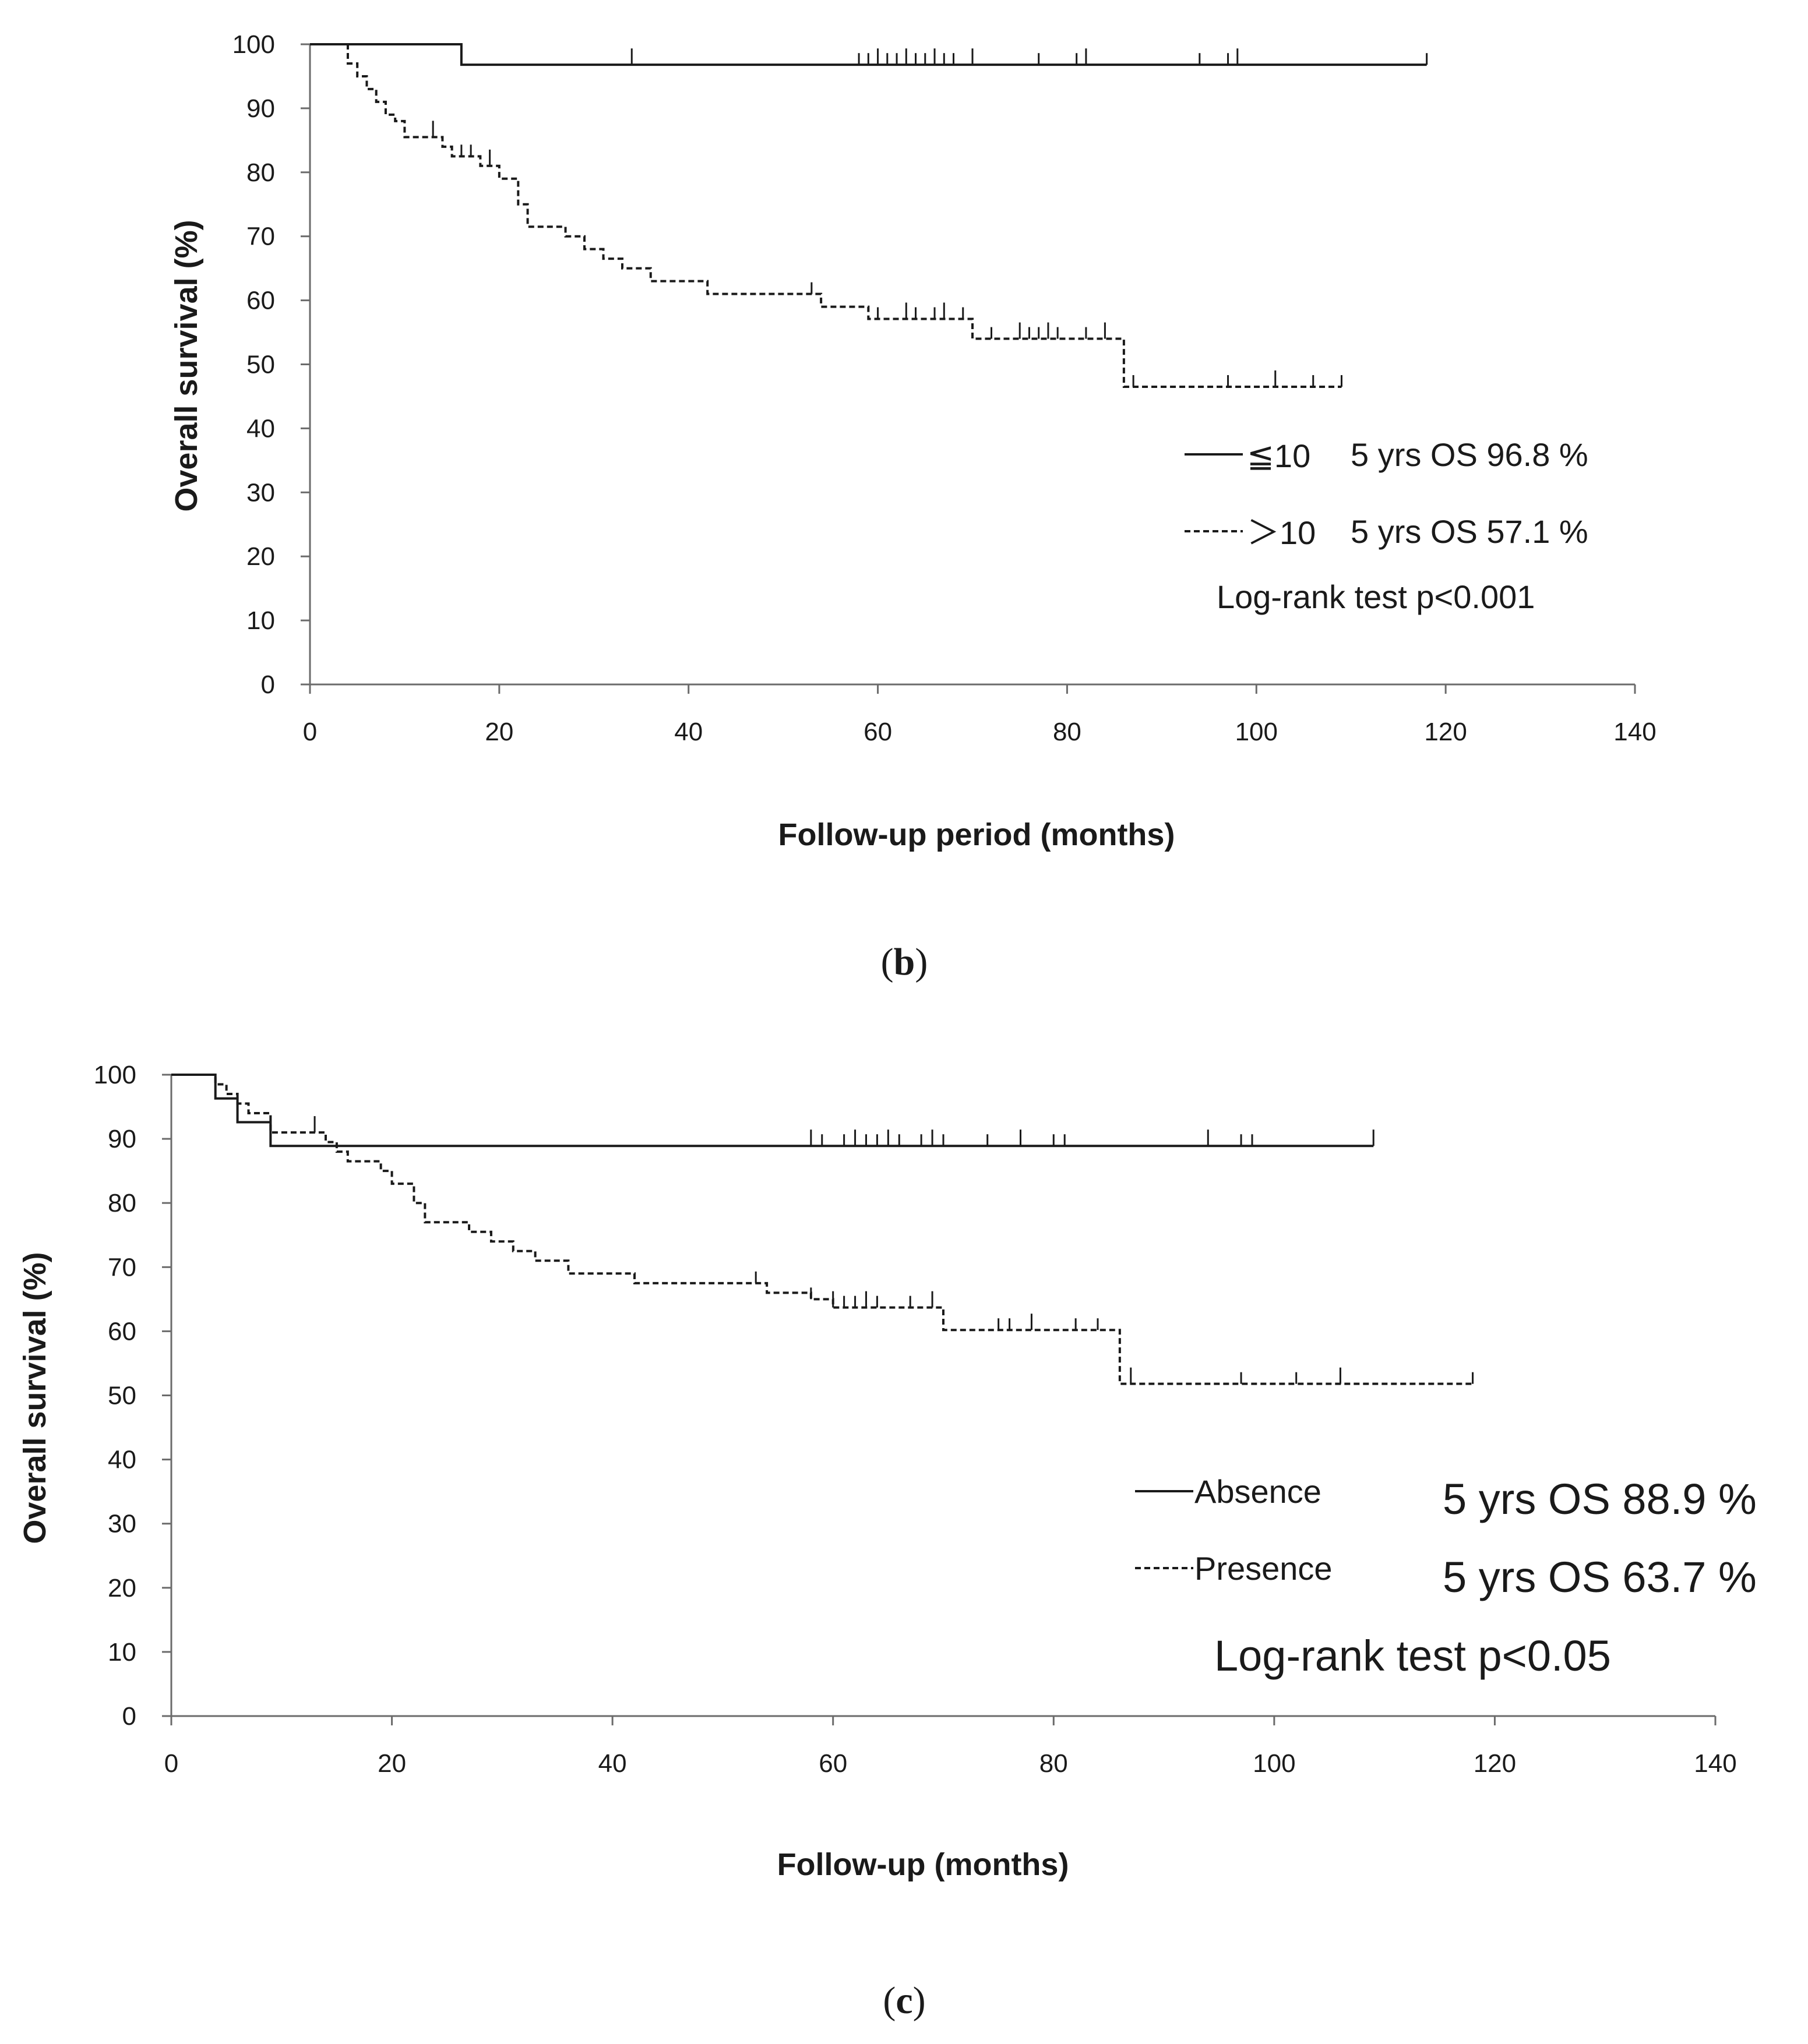 This screenshot has height=2044, width=1808. Describe the element at coordinates (261, 172) in the screenshot. I see `b-y-tick-label: 80` at that location.